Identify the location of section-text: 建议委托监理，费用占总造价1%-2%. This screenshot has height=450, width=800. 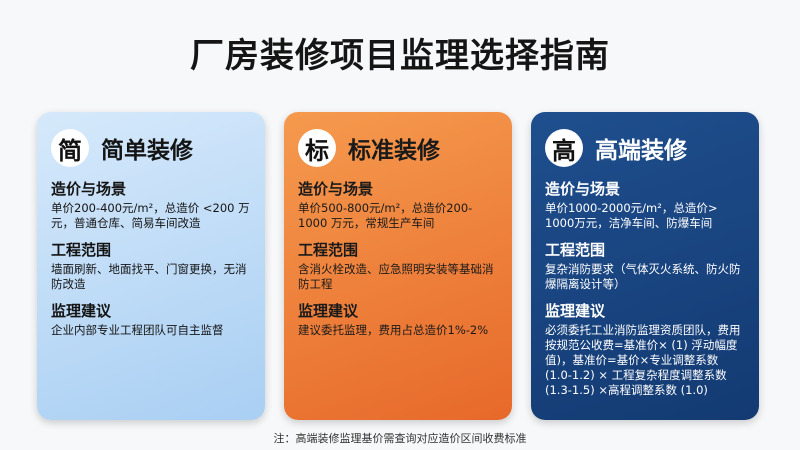
(393, 330).